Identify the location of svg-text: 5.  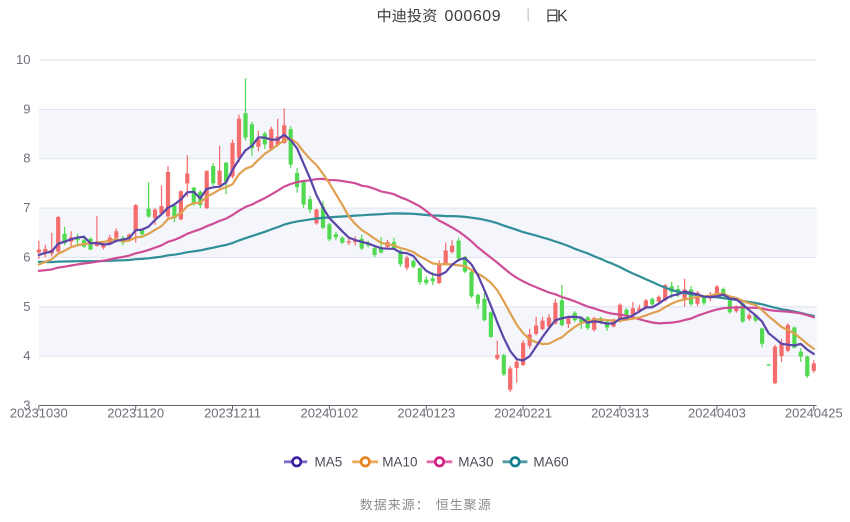
(26, 306).